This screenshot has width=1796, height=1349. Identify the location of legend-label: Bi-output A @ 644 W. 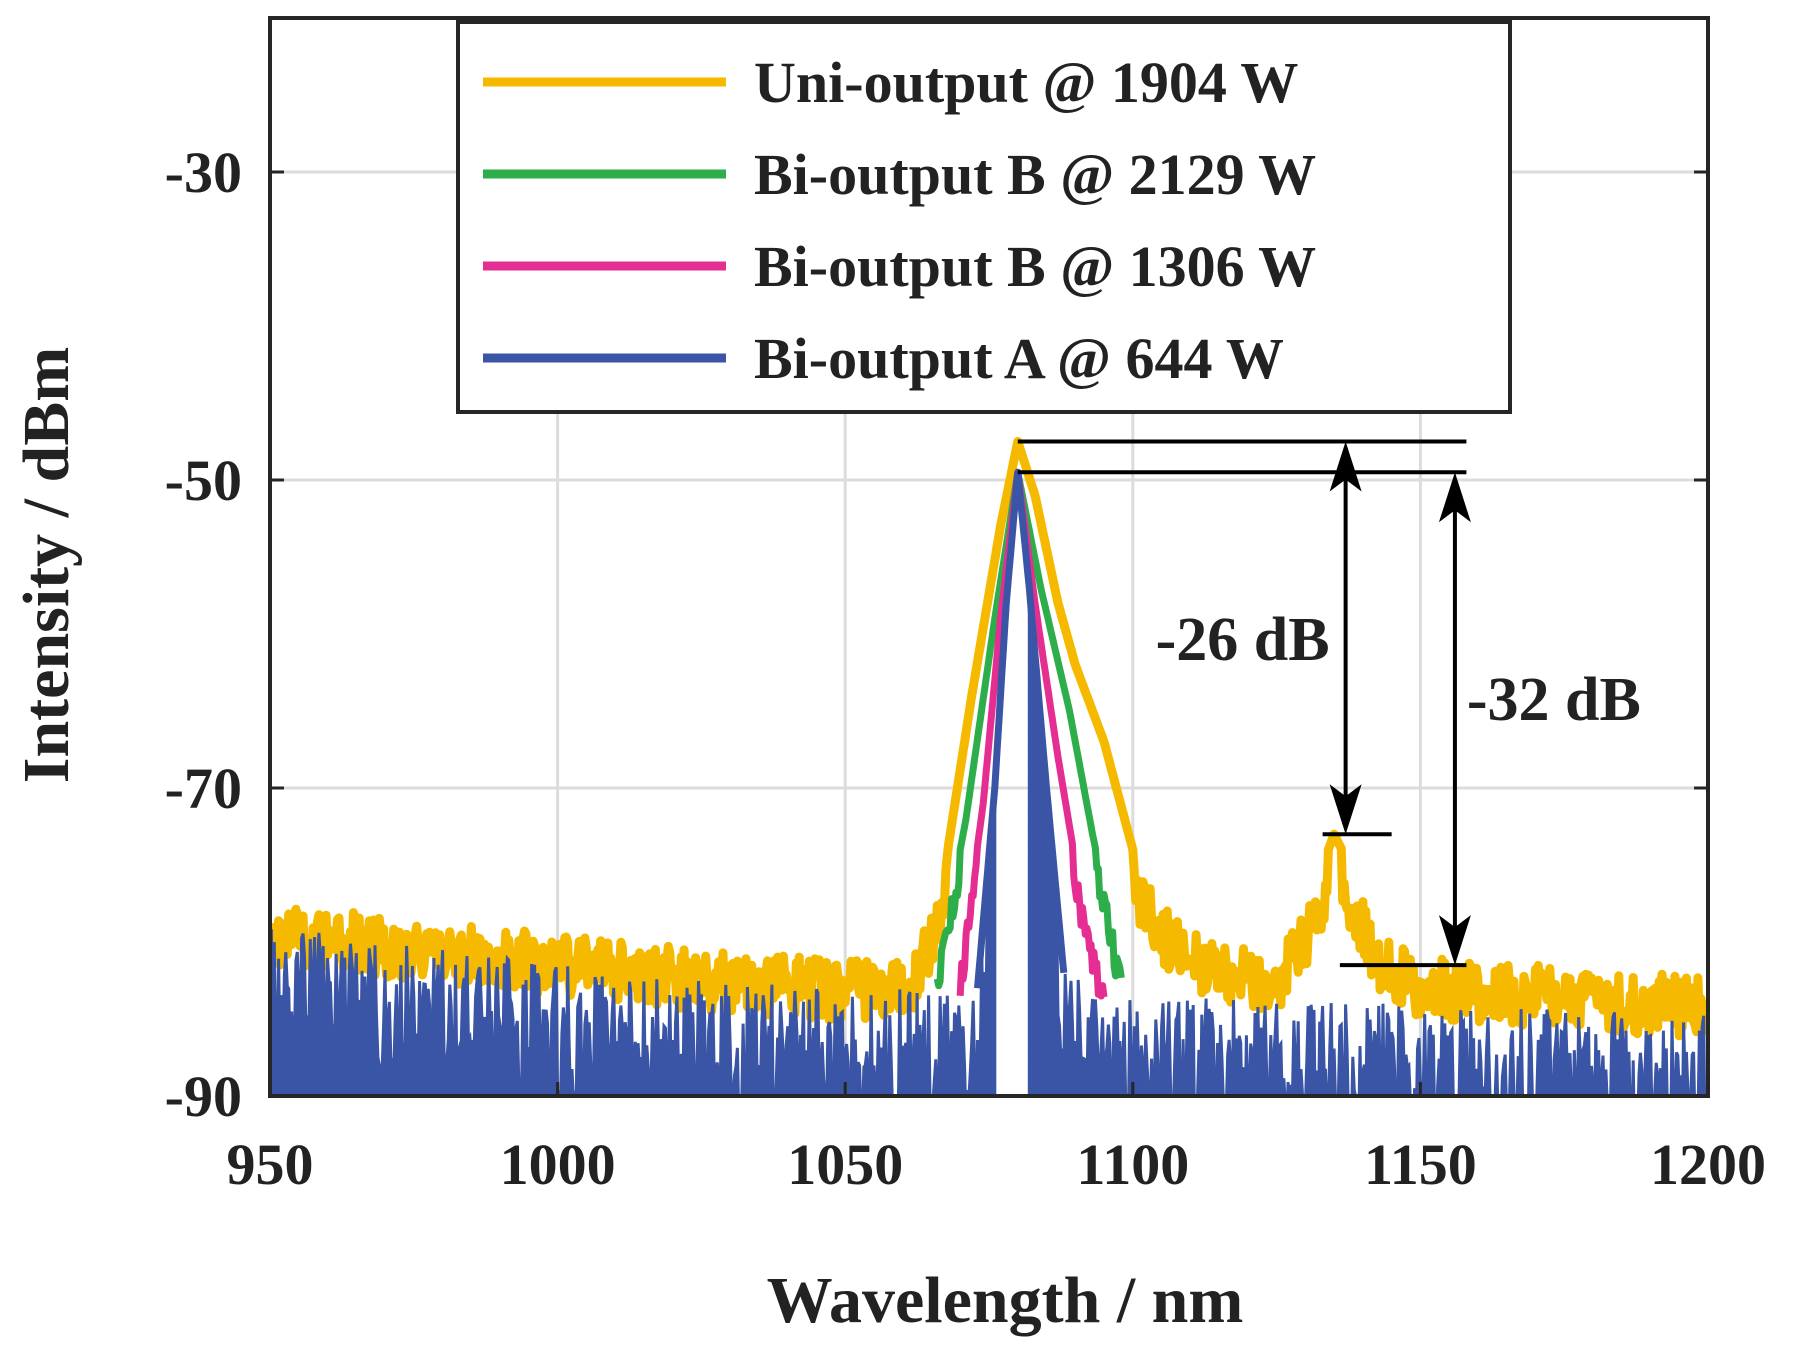
(1019, 358).